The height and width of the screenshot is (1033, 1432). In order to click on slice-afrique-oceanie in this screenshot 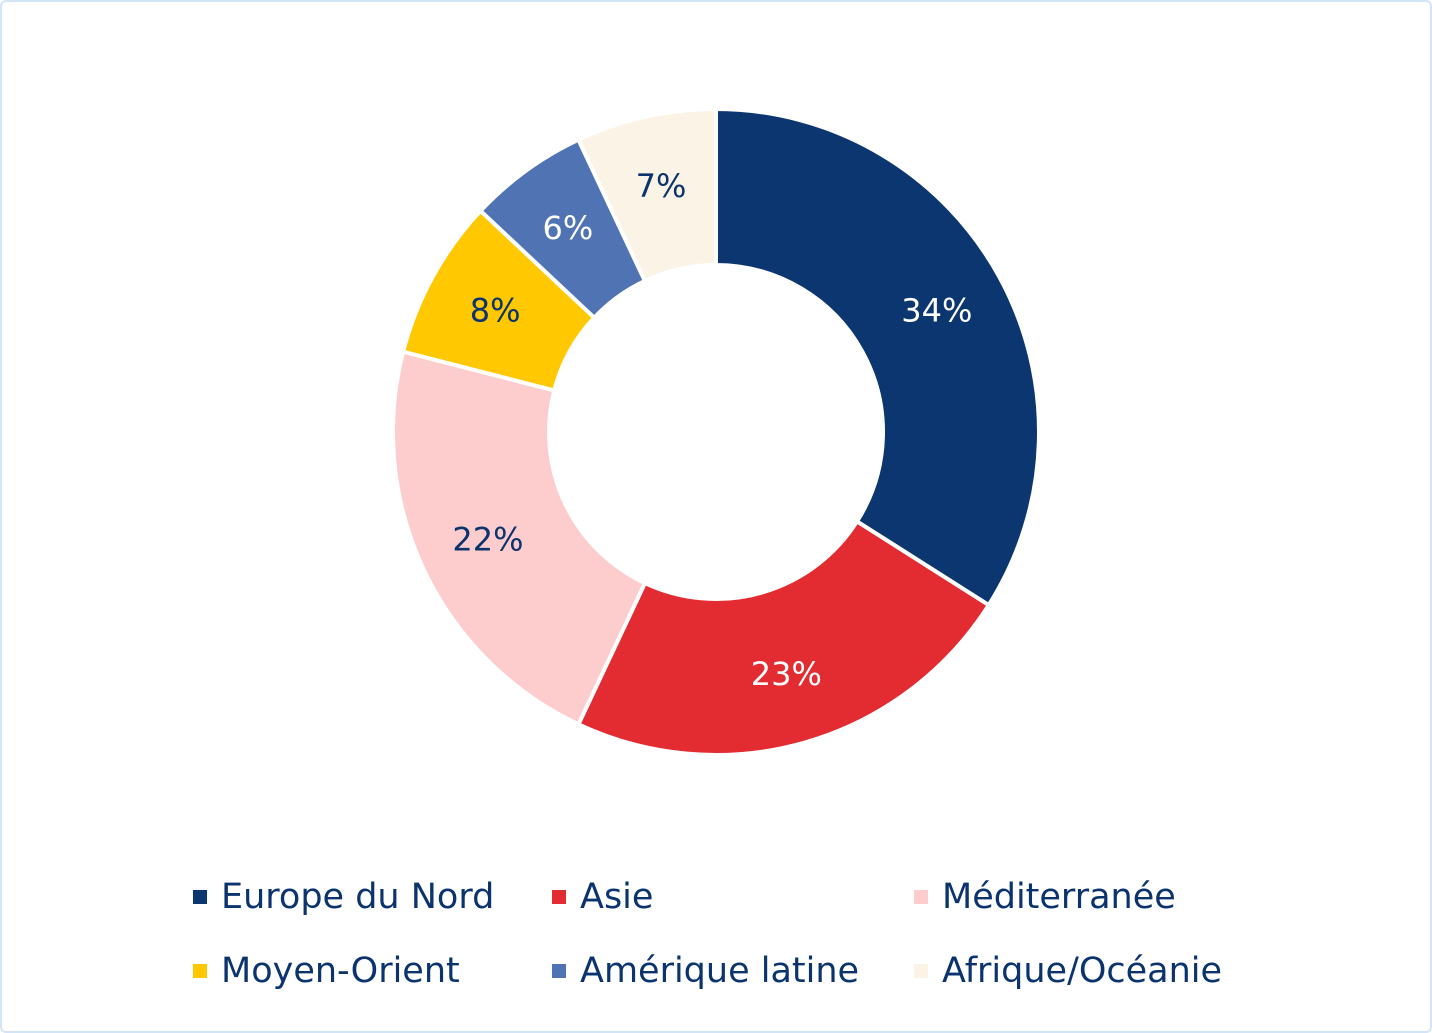, I will do `click(646, 195)`.